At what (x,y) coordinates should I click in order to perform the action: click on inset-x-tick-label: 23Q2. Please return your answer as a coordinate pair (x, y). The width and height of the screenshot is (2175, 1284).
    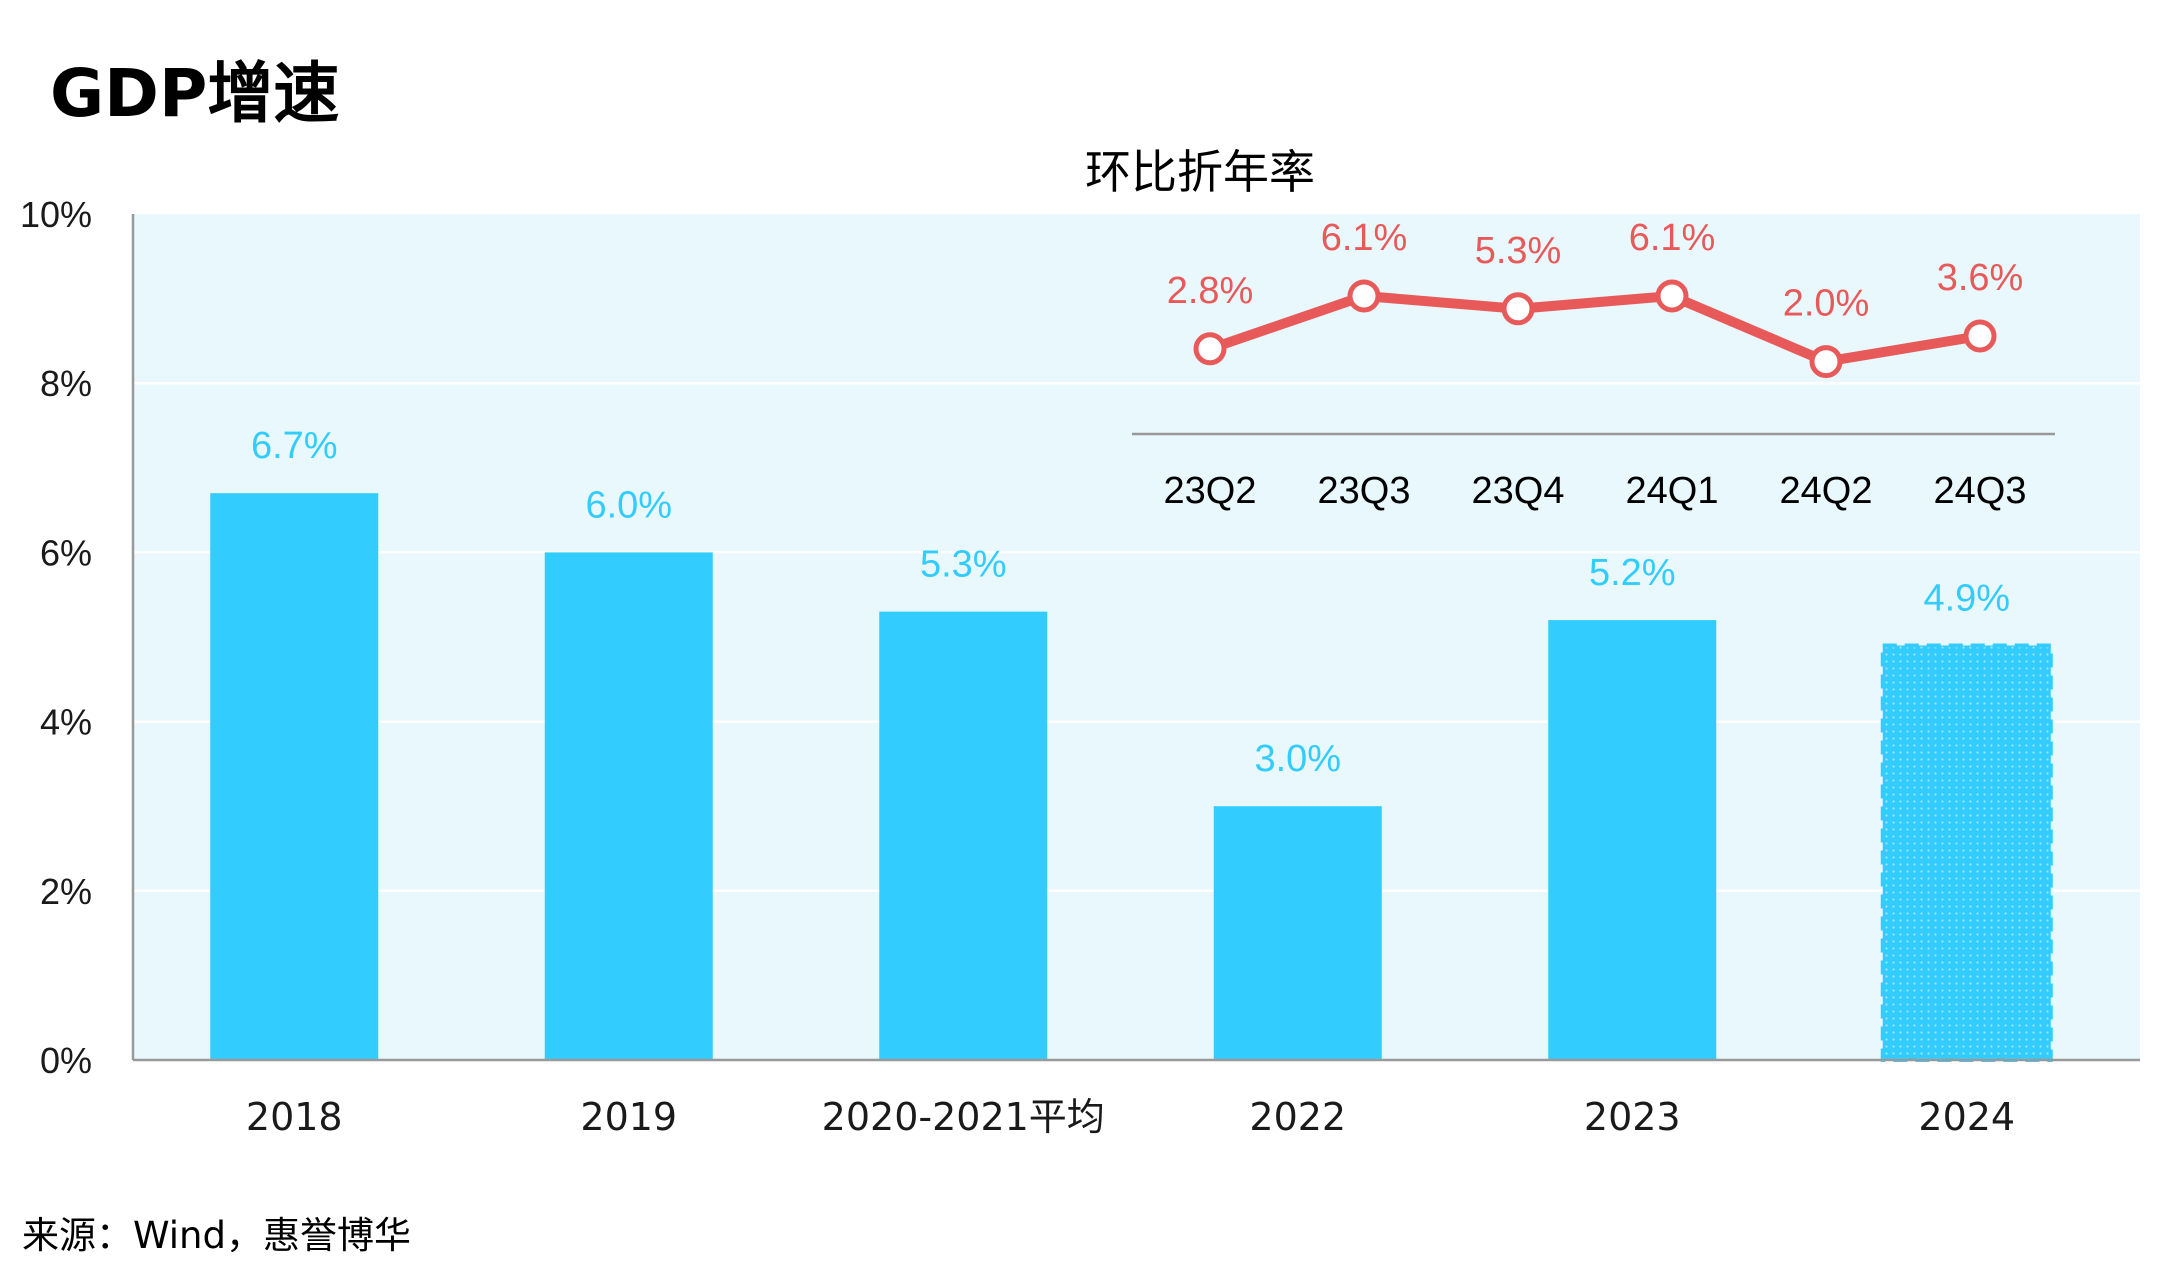
    Looking at the image, I should click on (1210, 491).